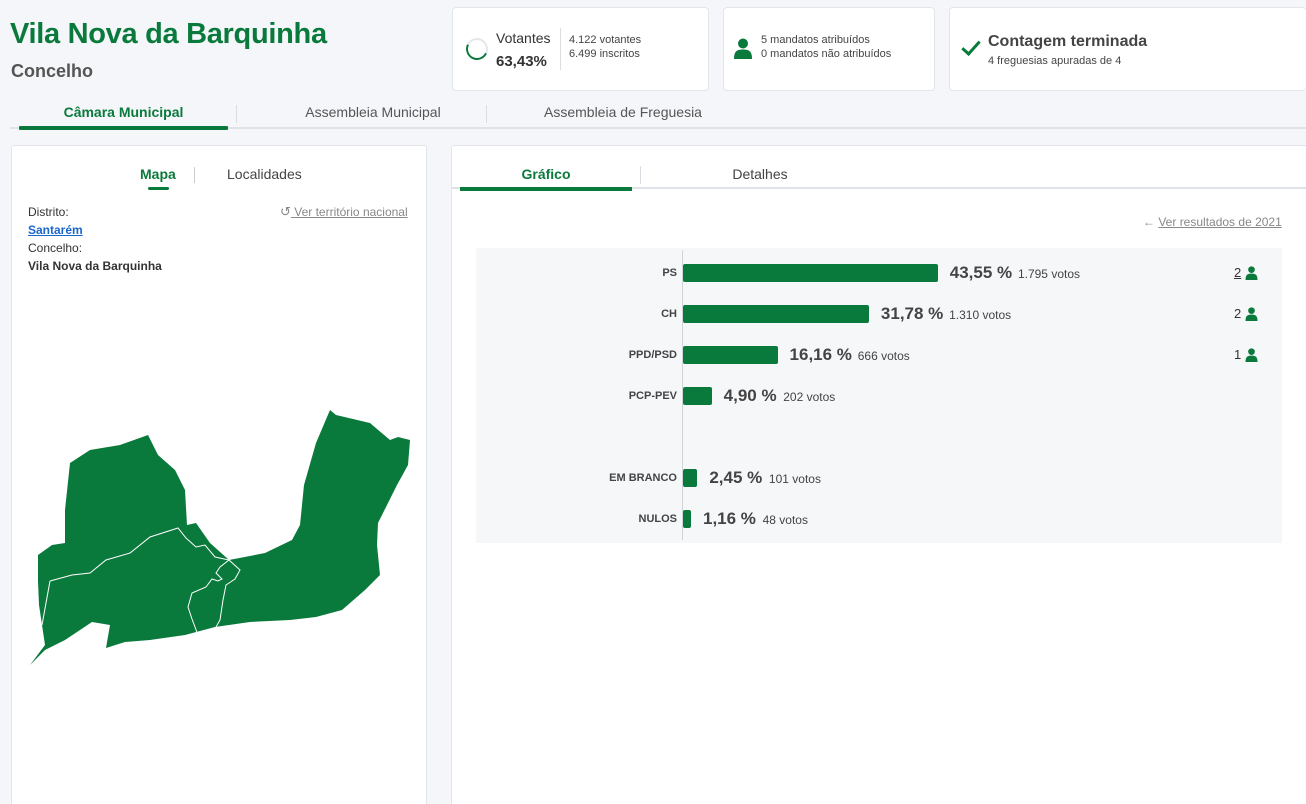  I want to click on county-map, so click(217, 532).